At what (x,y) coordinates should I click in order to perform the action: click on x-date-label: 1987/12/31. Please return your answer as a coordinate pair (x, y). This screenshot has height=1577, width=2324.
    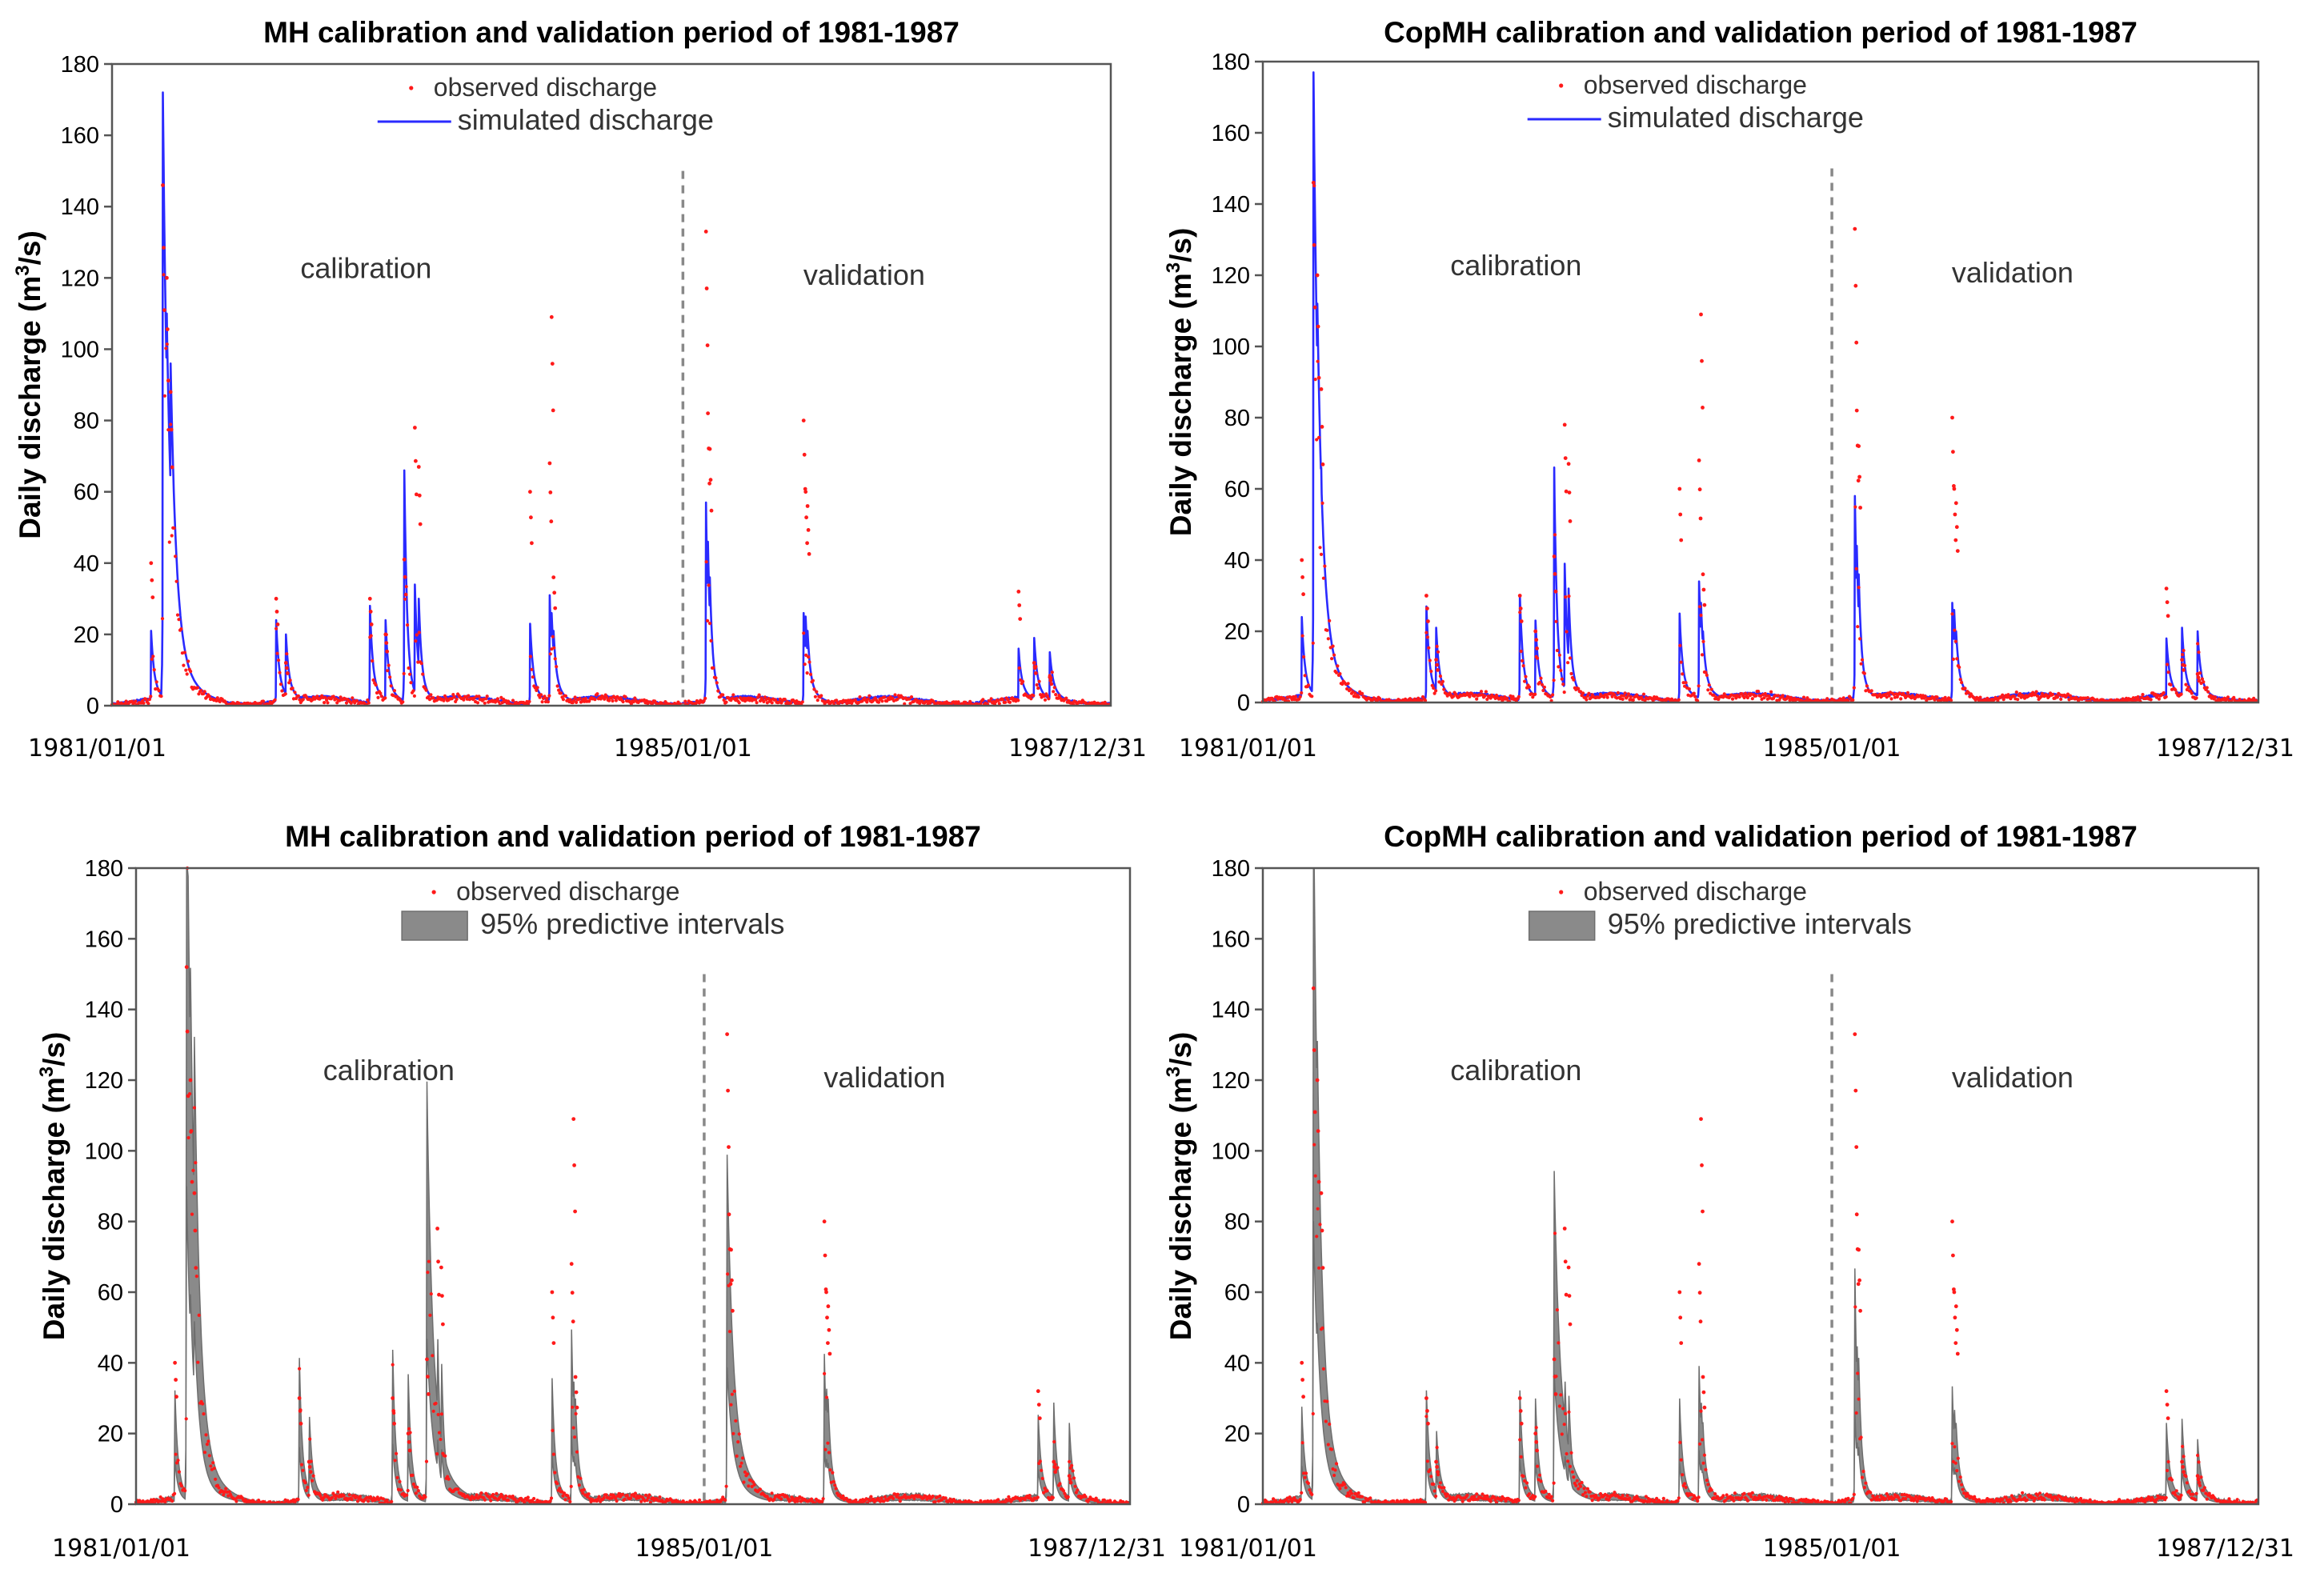
    Looking at the image, I should click on (1077, 748).